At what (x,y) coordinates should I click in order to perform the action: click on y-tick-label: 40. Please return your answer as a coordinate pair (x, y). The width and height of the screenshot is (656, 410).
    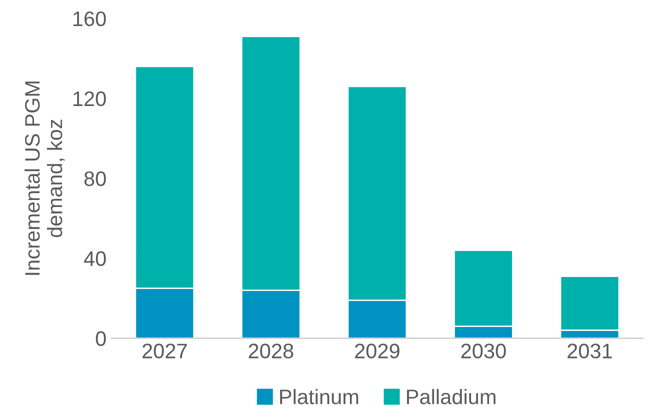
    Looking at the image, I should click on (95, 258).